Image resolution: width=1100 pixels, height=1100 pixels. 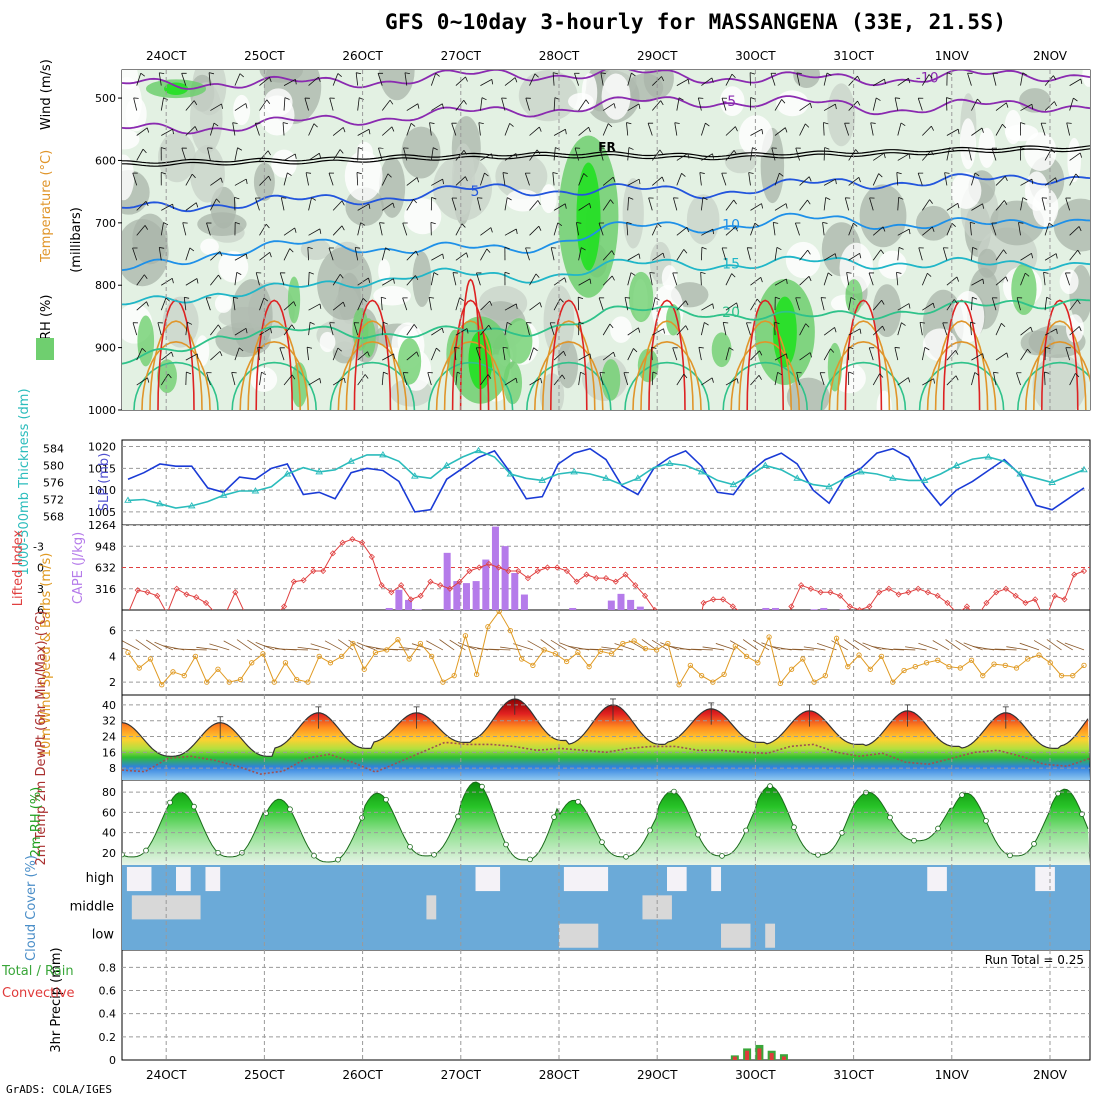 I want to click on rh-tick-label: 80, so click(x=109, y=792).